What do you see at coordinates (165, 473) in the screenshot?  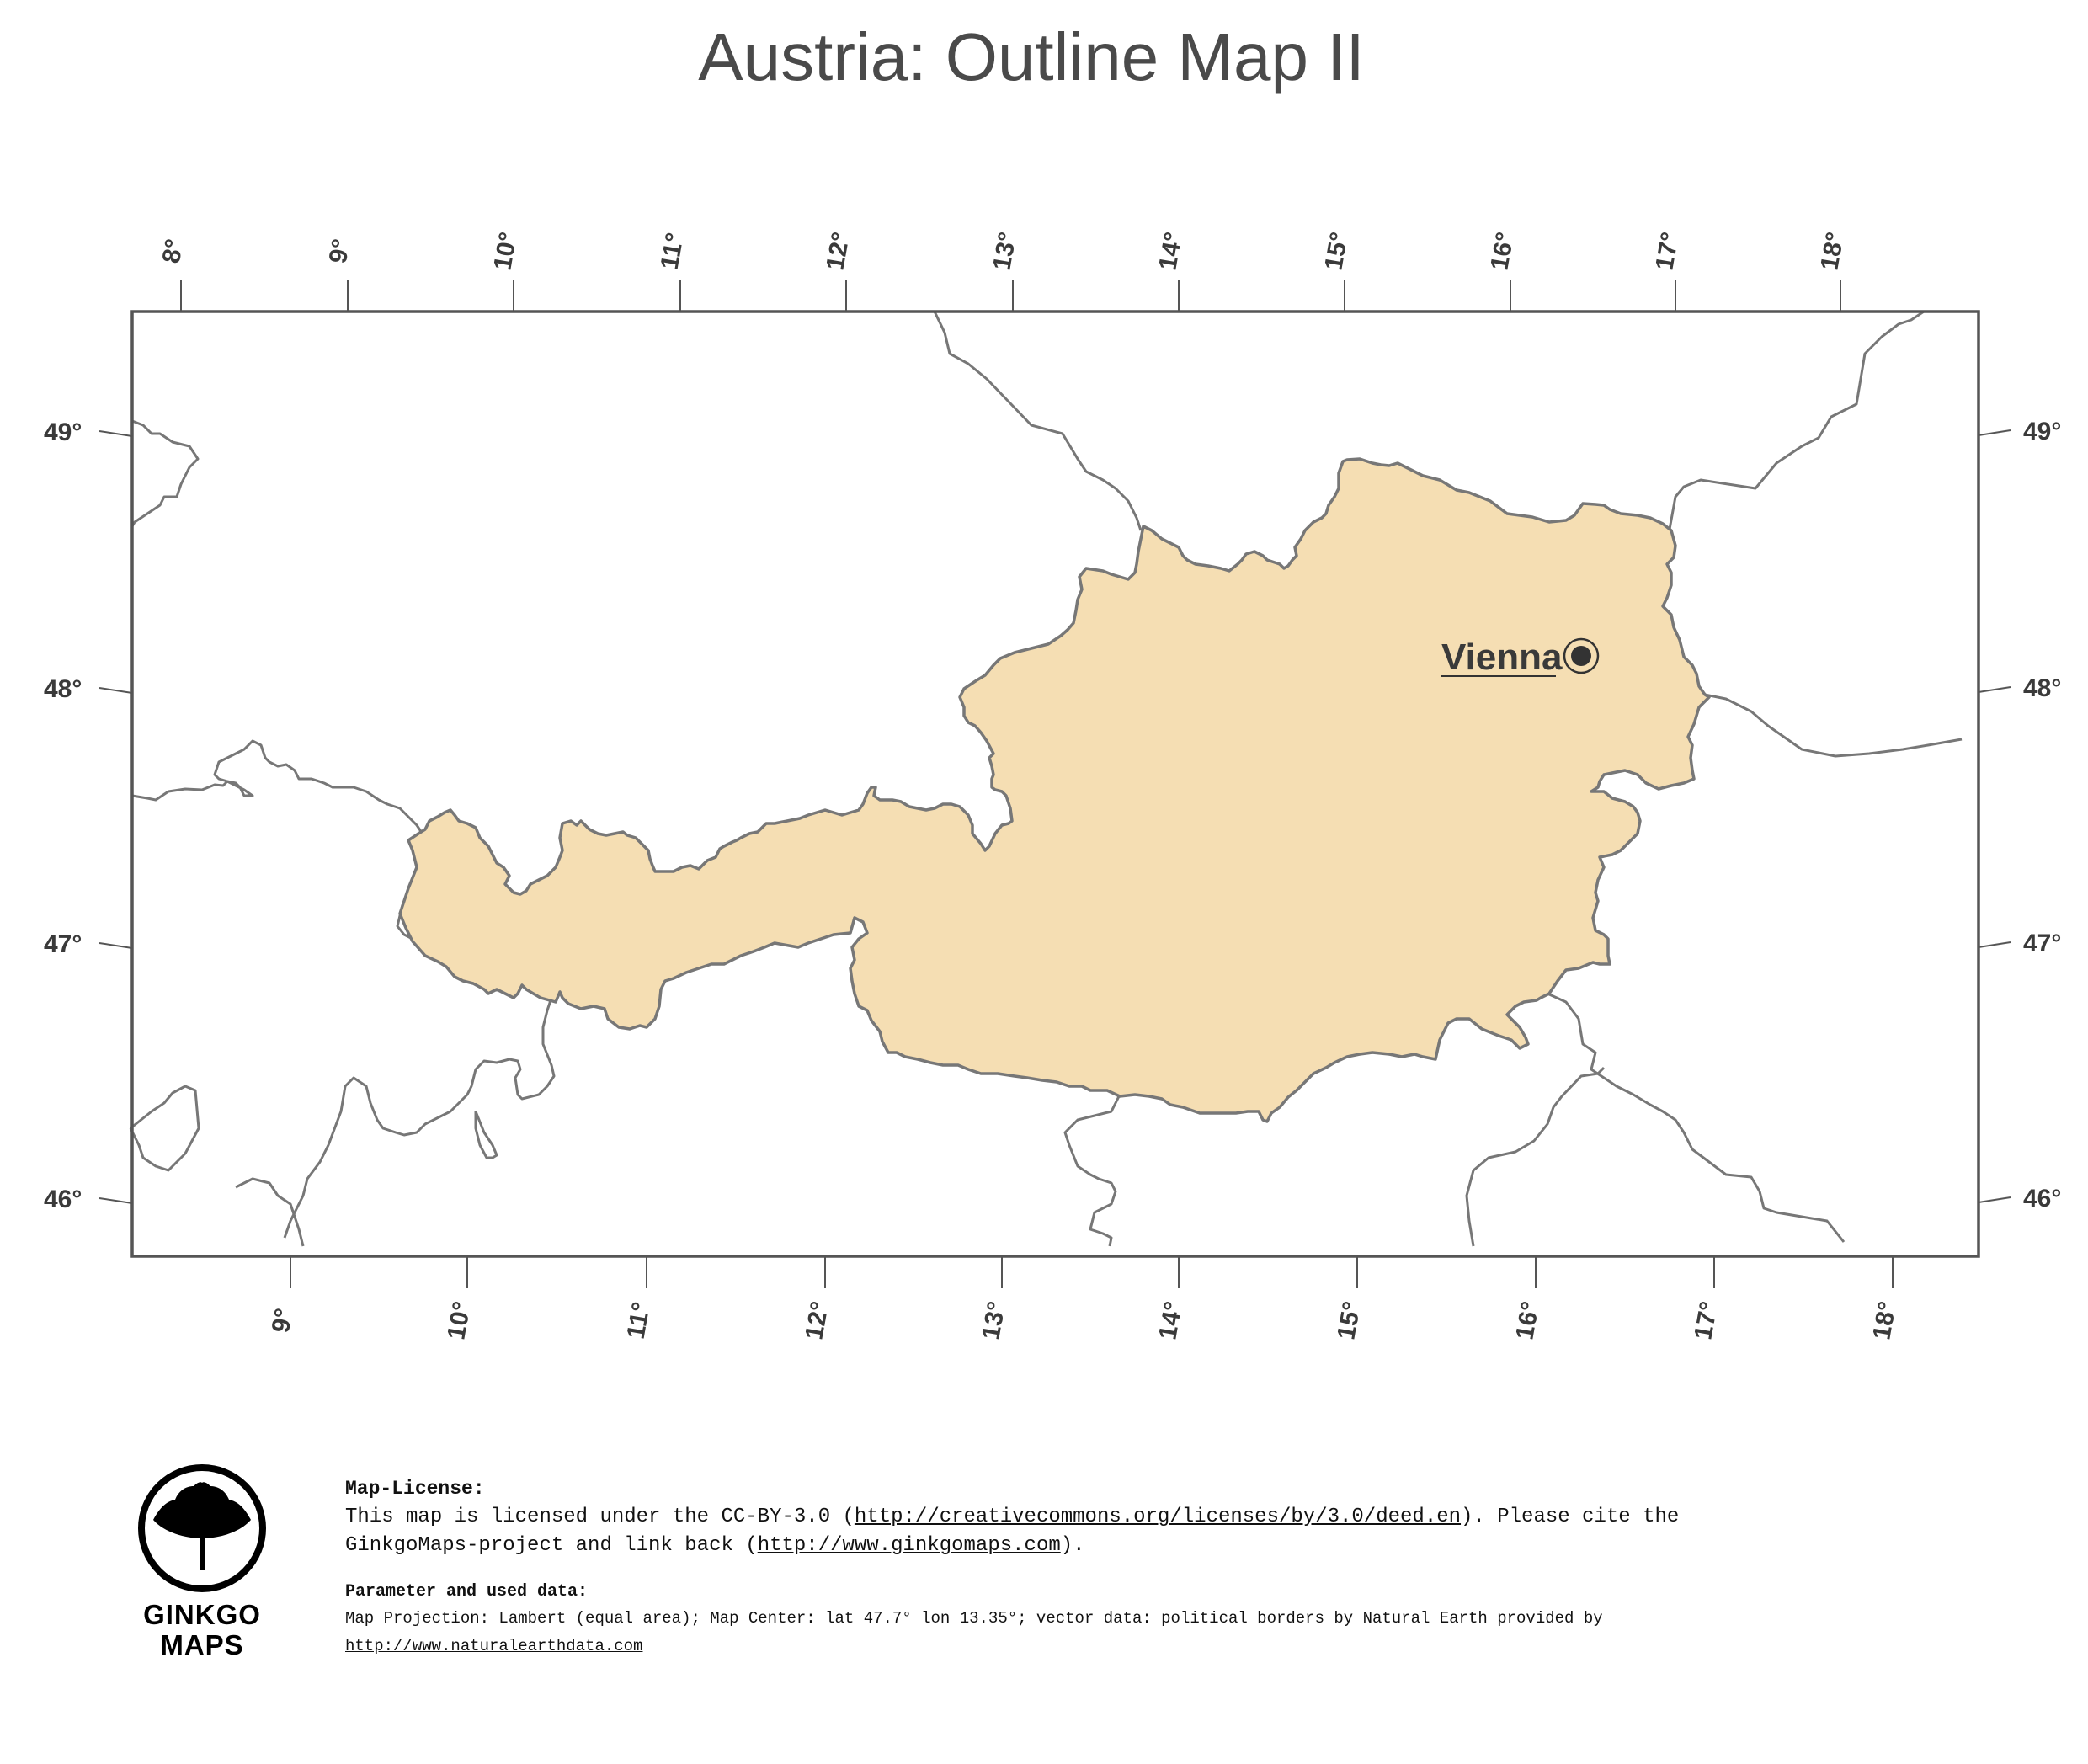 I see `border-germany-france` at bounding box center [165, 473].